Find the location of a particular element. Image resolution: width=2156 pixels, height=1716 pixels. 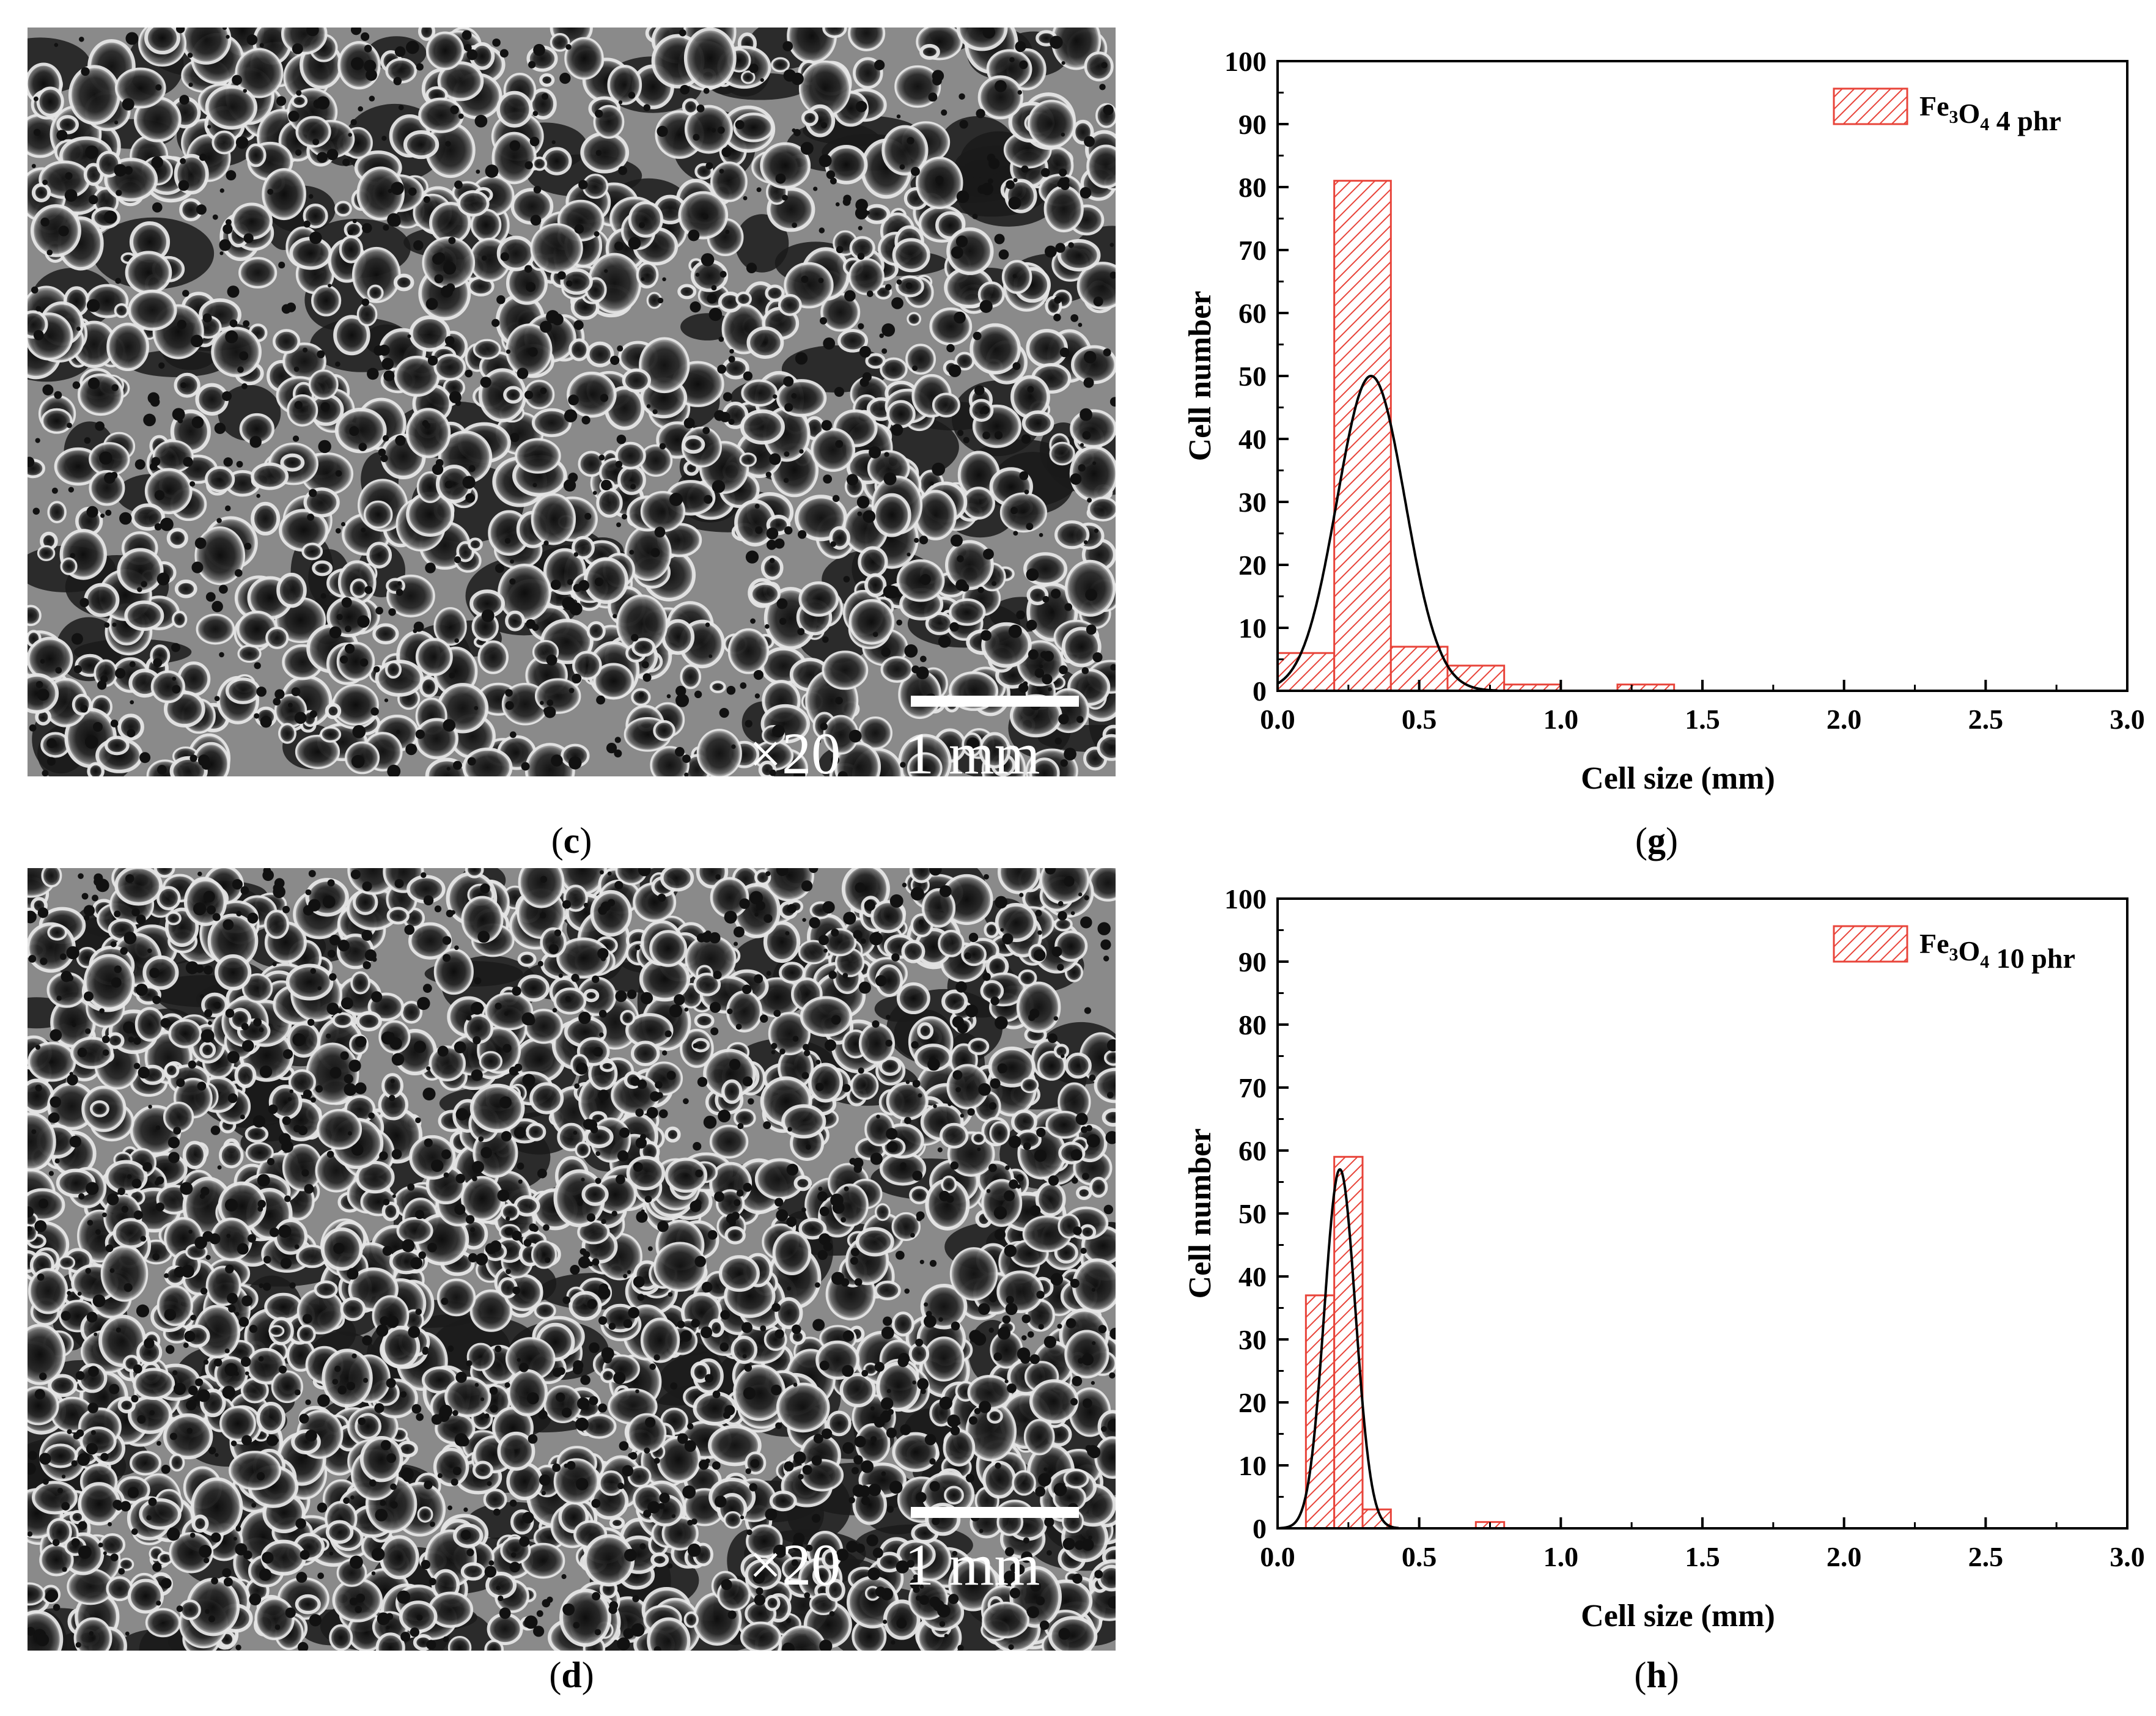

foam-void is located at coordinates (707, 327).